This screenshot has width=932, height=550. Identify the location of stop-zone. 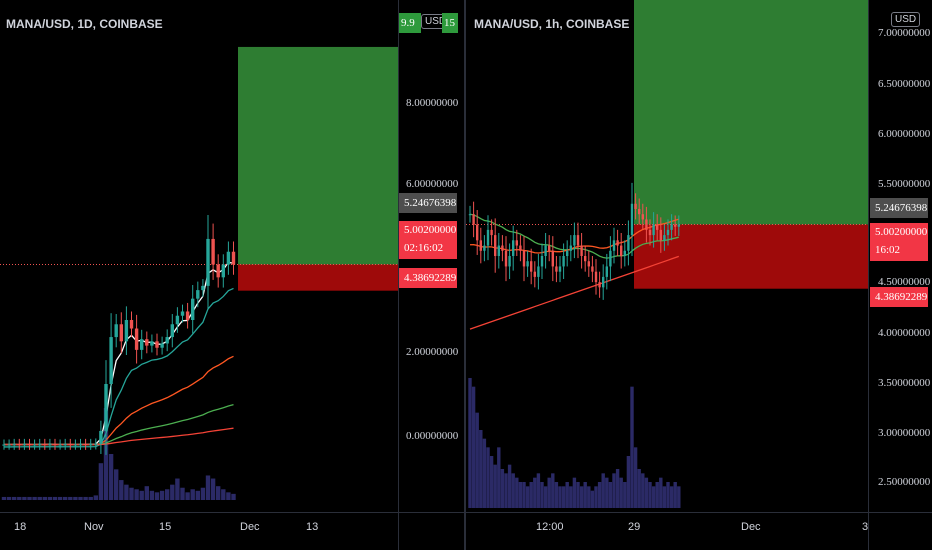
(318, 277).